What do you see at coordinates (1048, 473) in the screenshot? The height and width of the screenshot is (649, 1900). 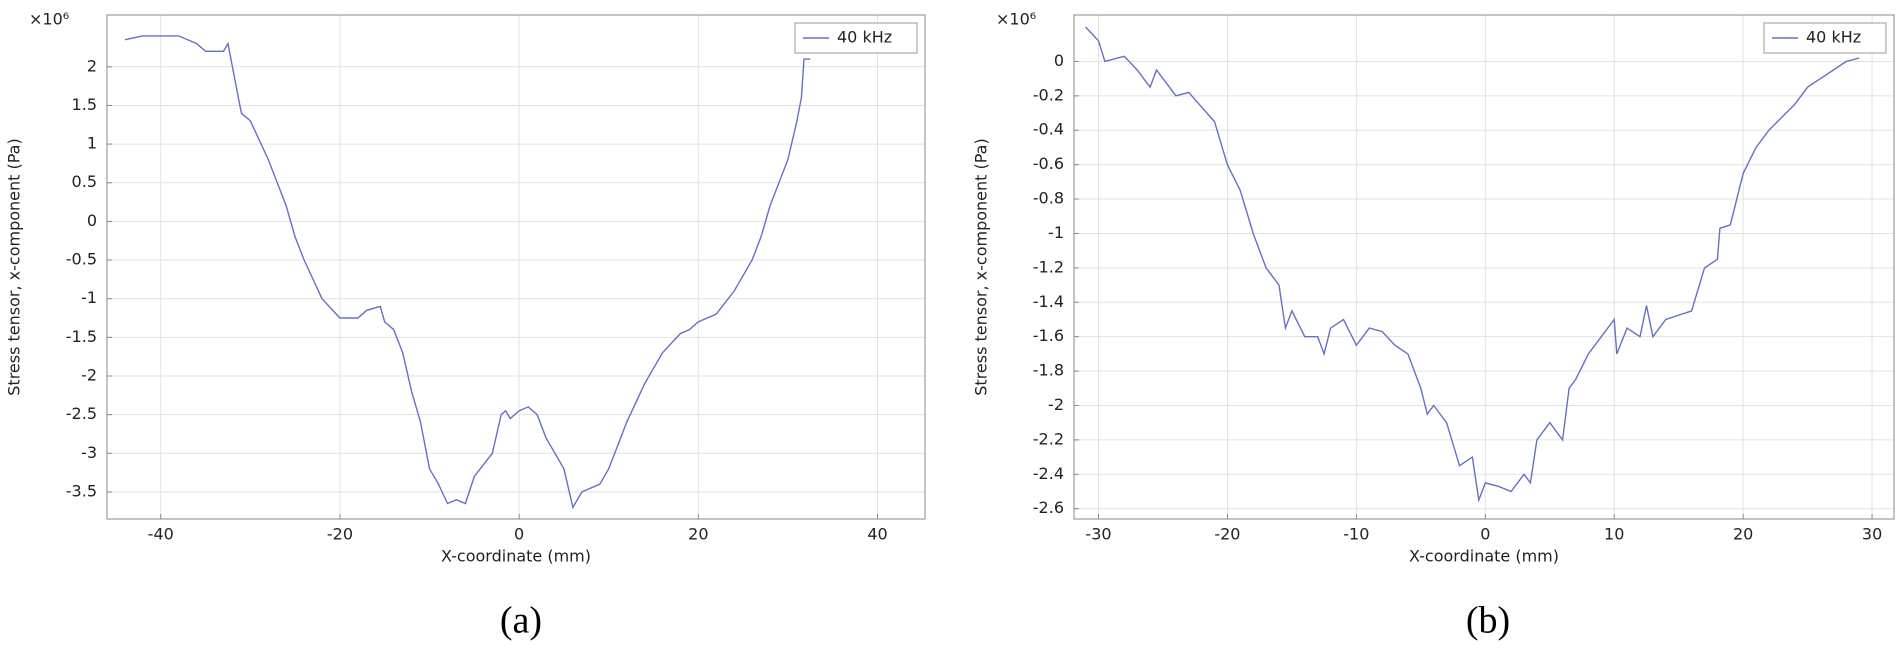 I see `y-tick-label: -2.4` at bounding box center [1048, 473].